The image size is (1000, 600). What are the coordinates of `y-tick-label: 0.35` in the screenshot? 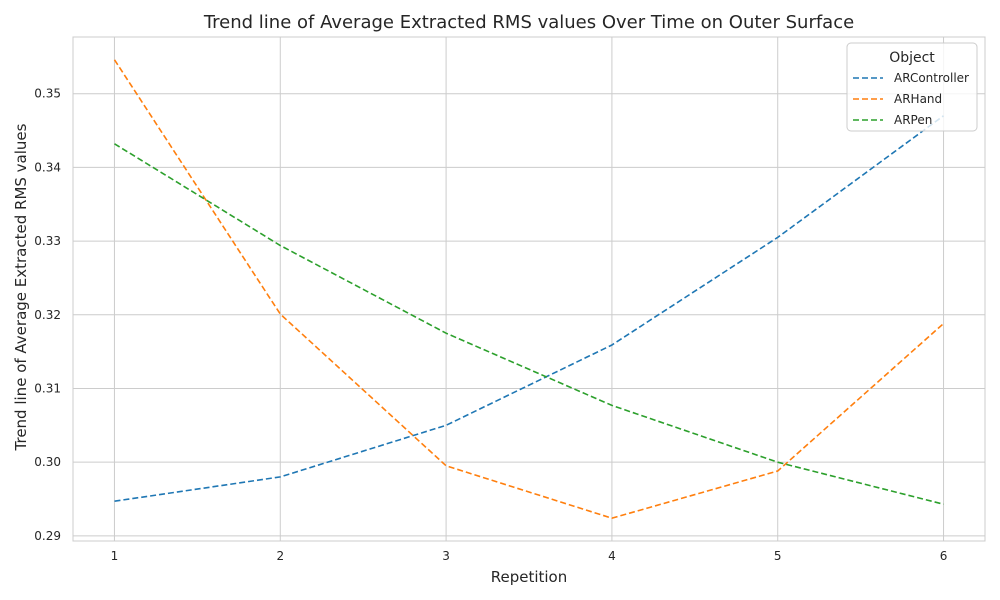 It's located at (47, 94).